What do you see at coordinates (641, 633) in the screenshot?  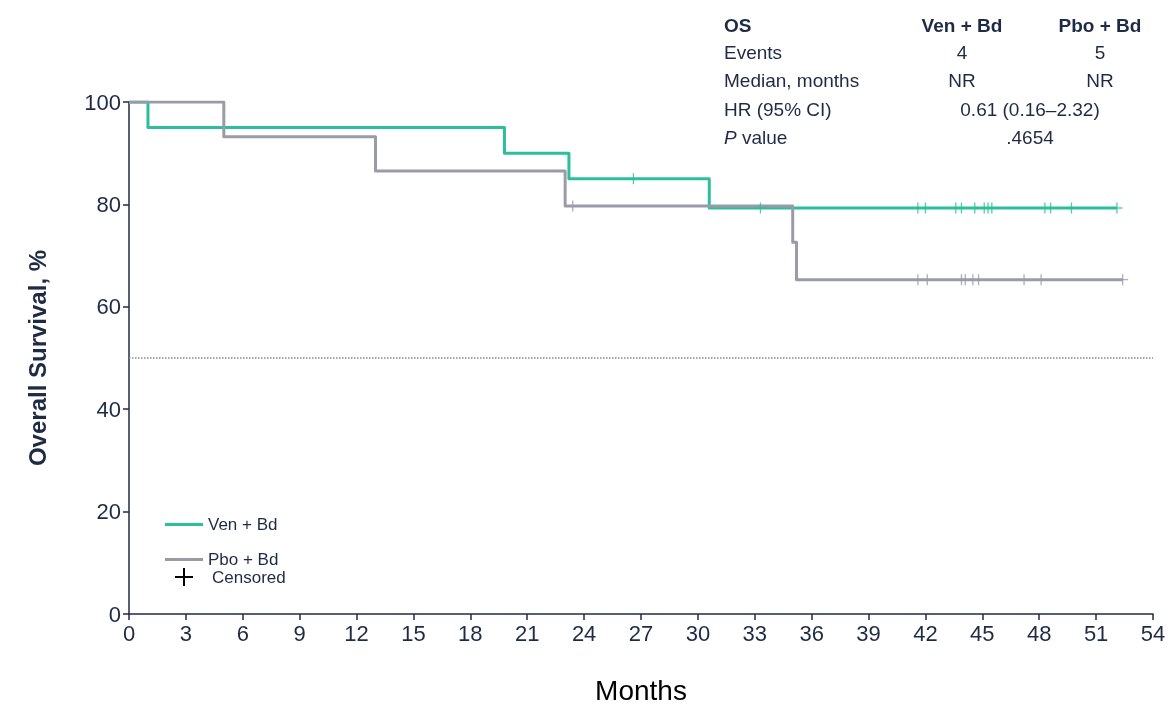 I see `x-tick-label: 27` at bounding box center [641, 633].